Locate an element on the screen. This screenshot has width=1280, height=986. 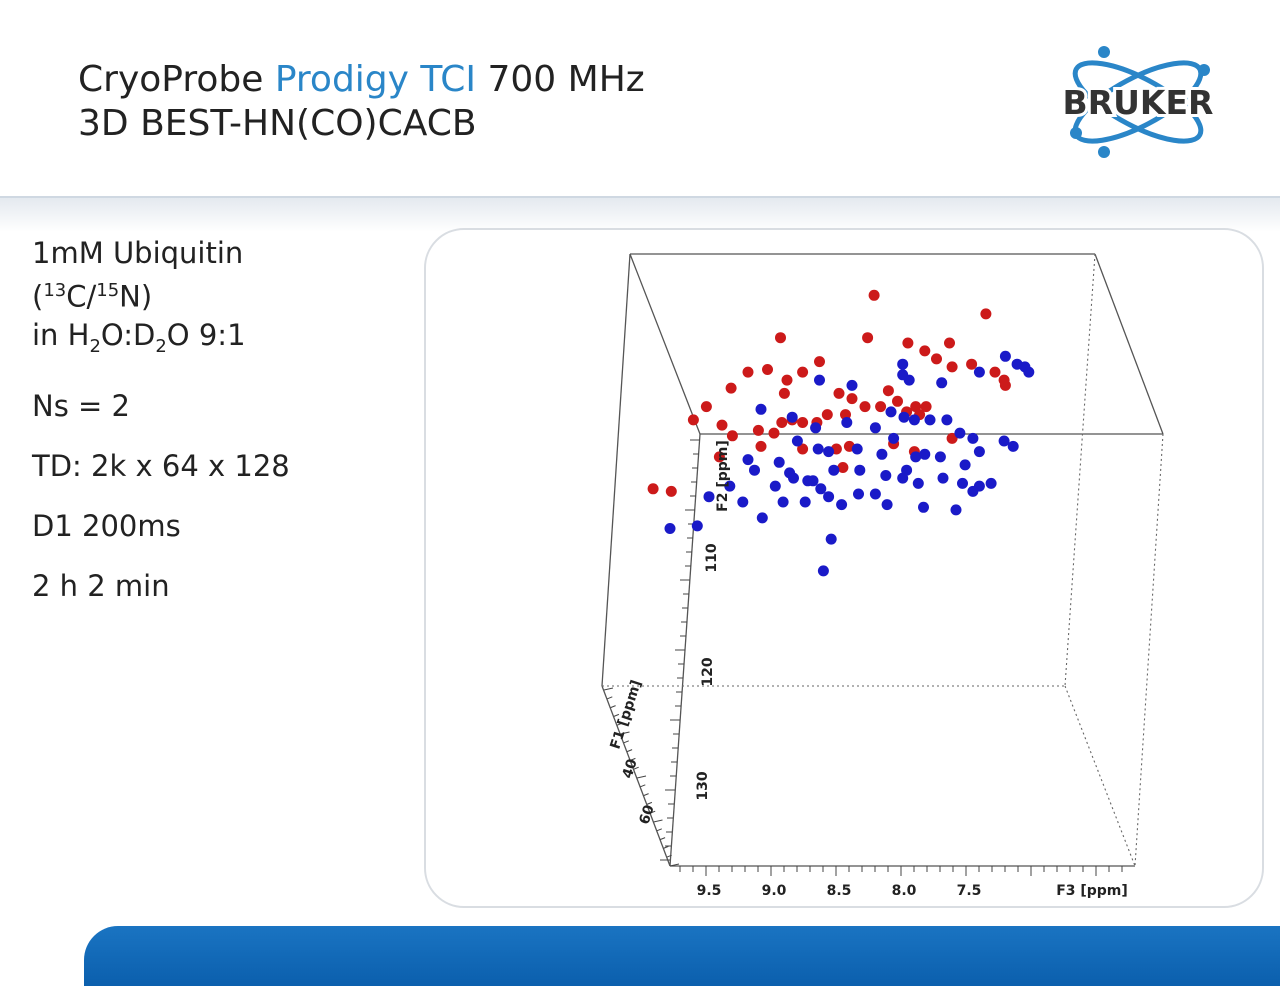
title-product-highlight: Prodigy TCI is located at coordinates (375, 79).